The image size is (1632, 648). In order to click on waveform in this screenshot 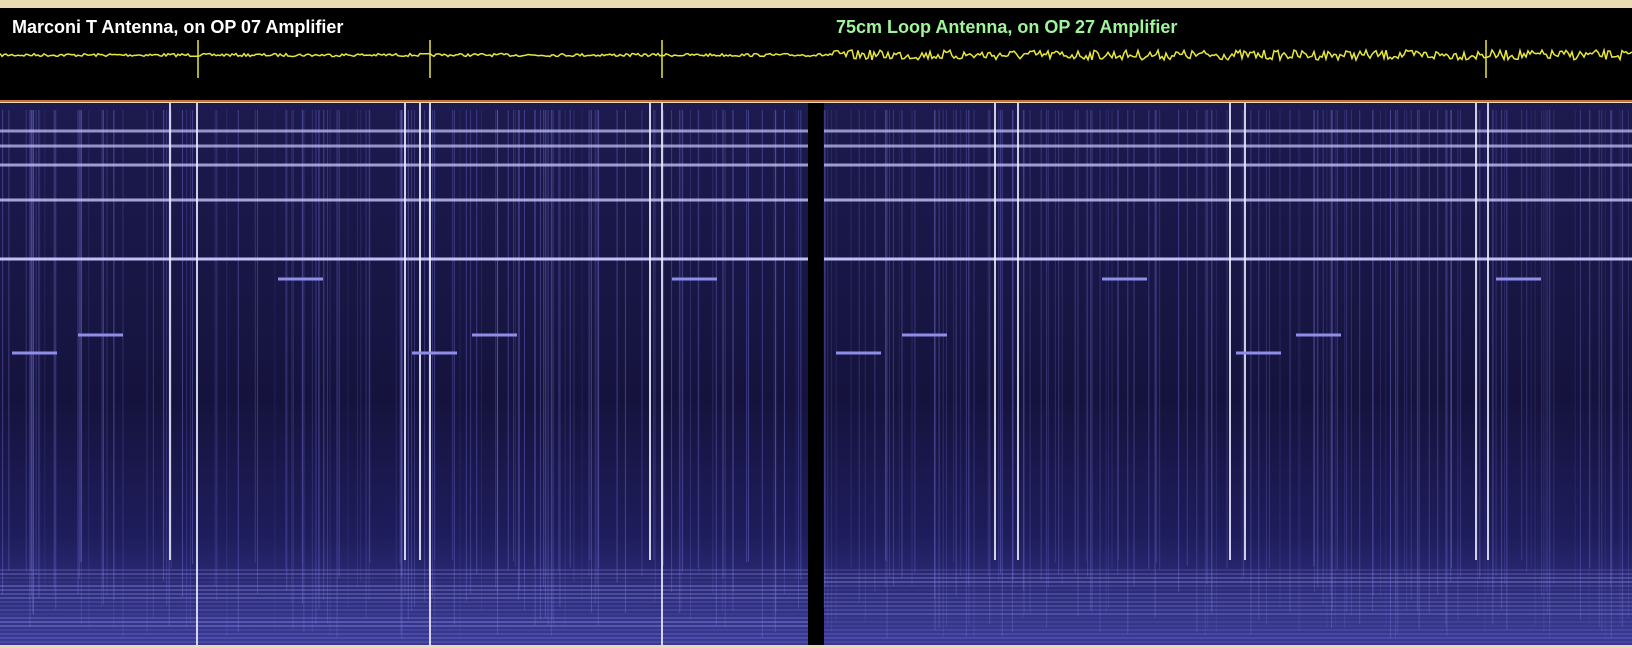, I will do `click(816, 55)`.